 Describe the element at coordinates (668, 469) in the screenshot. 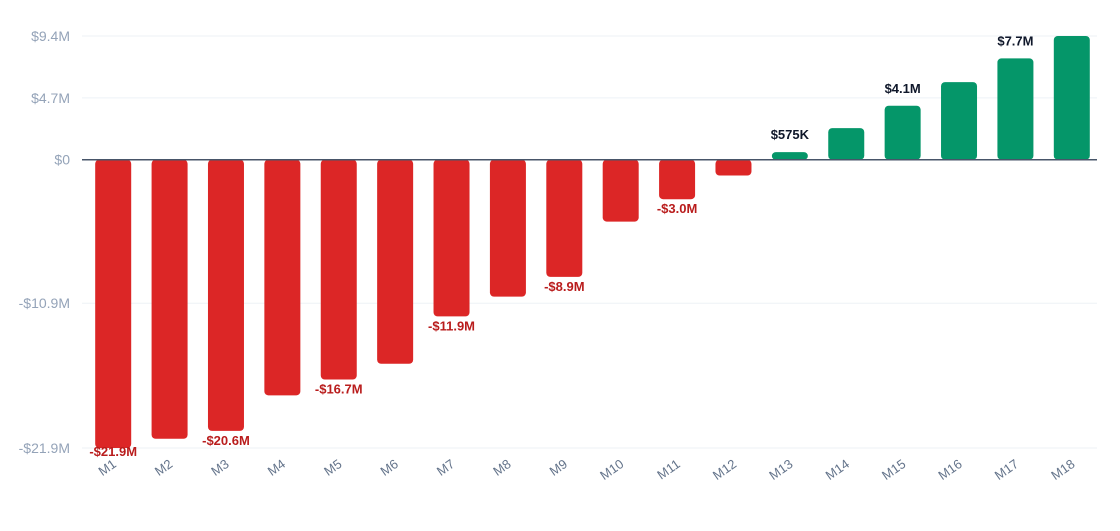

I see `x-tick-label: M11` at that location.